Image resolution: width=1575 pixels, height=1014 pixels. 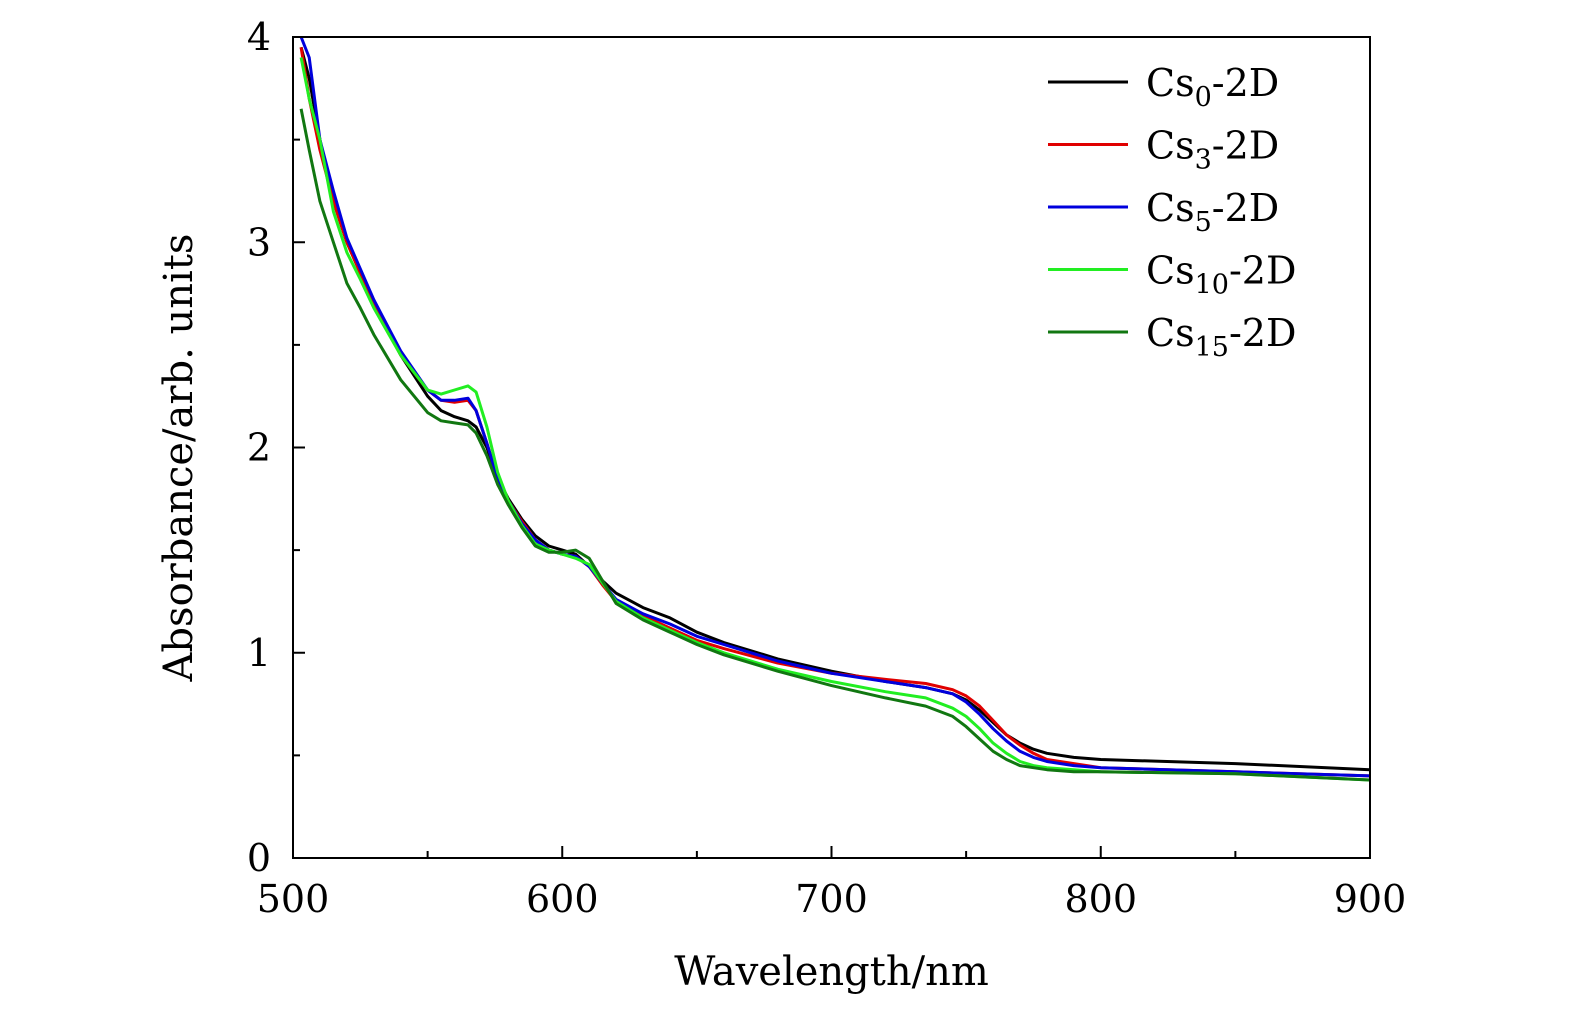 I want to click on legend-label: Cs0-2D, so click(x=1212, y=87).